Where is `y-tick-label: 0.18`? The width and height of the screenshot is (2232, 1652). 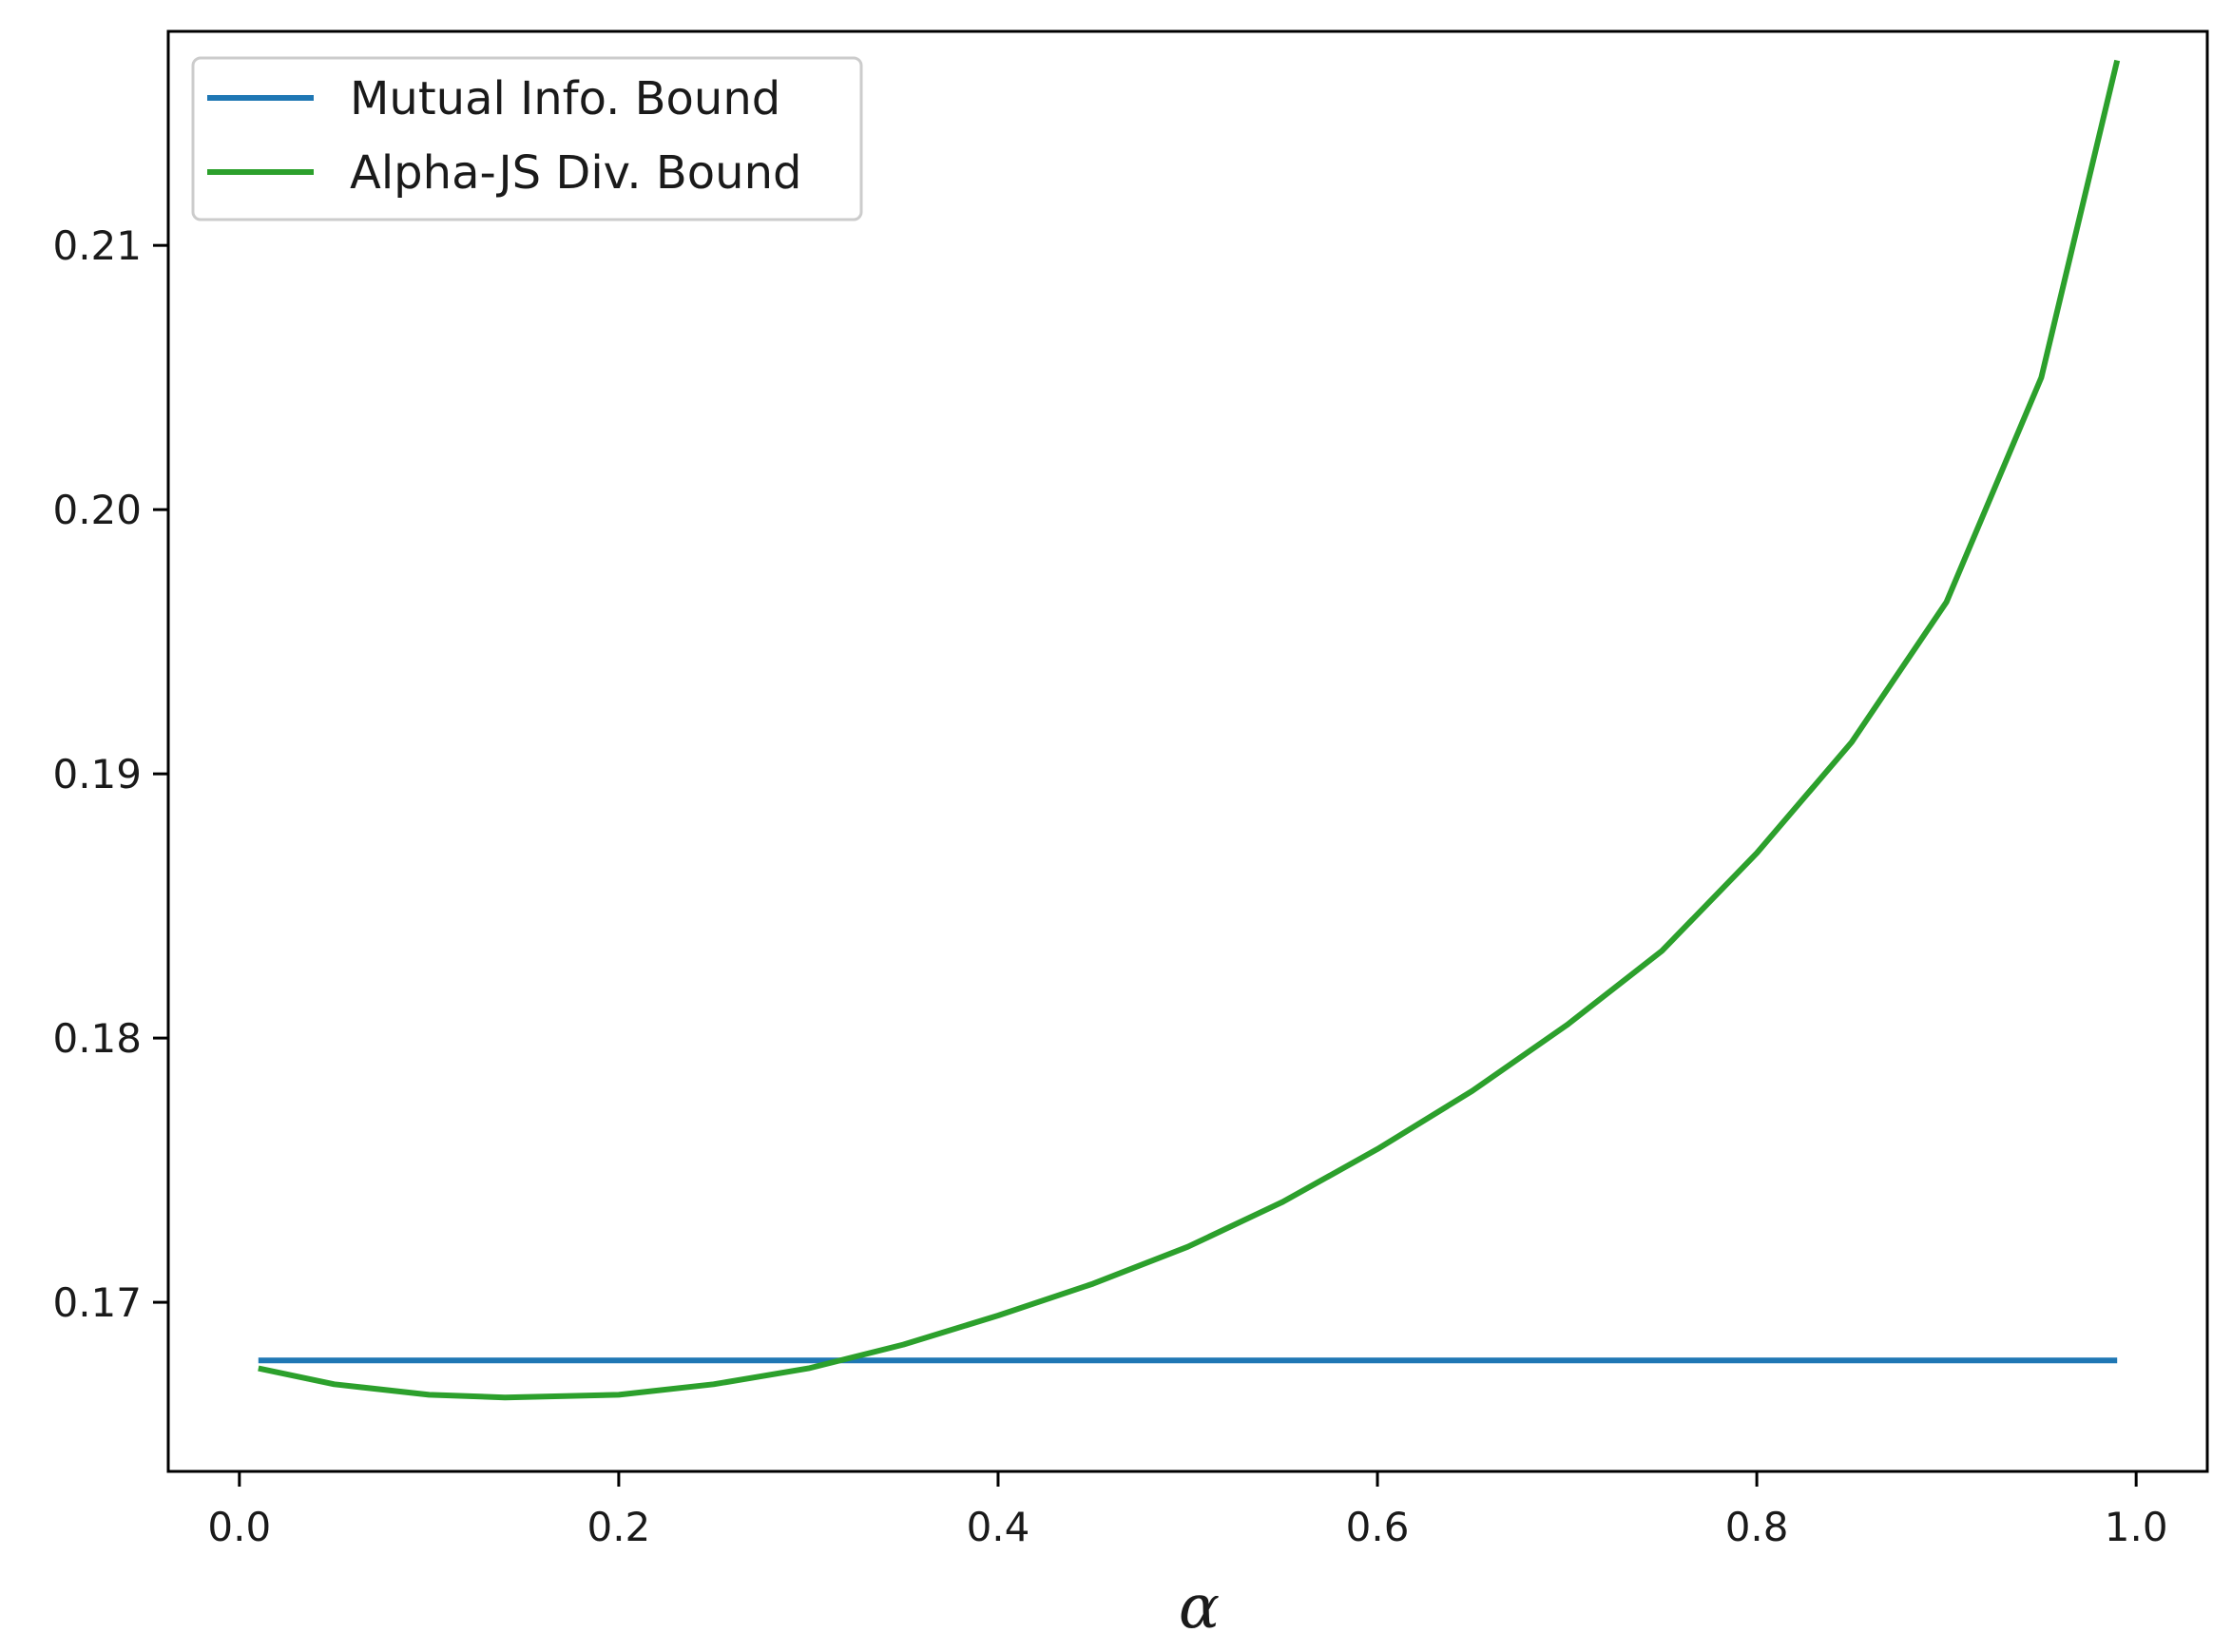 y-tick-label: 0.18 is located at coordinates (97, 1038).